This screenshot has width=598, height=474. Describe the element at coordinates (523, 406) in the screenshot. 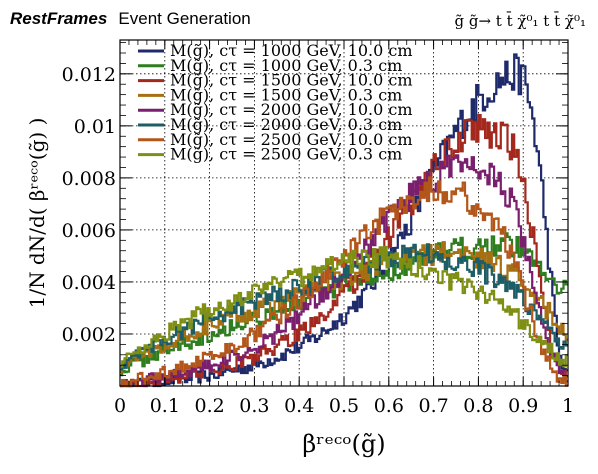

I see `x-tick-label: 0.9` at that location.